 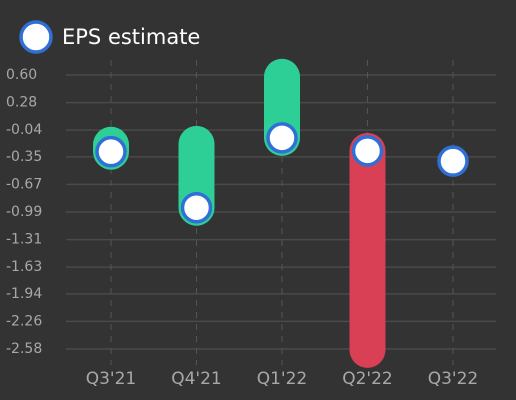 What do you see at coordinates (131, 37) in the screenshot?
I see `legend-label: EPS estimate` at bounding box center [131, 37].